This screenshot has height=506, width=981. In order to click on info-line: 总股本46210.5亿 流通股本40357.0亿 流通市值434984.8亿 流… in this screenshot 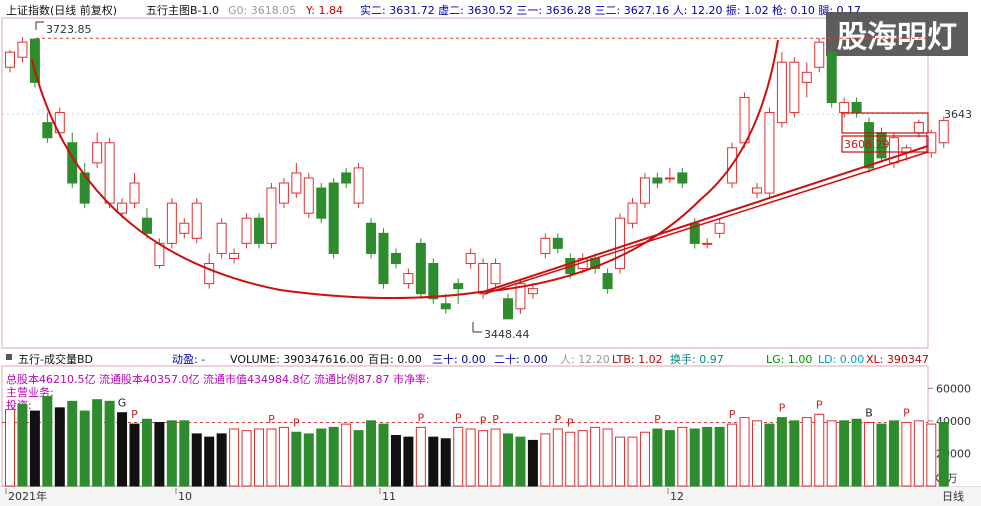, I will do `click(218, 379)`.